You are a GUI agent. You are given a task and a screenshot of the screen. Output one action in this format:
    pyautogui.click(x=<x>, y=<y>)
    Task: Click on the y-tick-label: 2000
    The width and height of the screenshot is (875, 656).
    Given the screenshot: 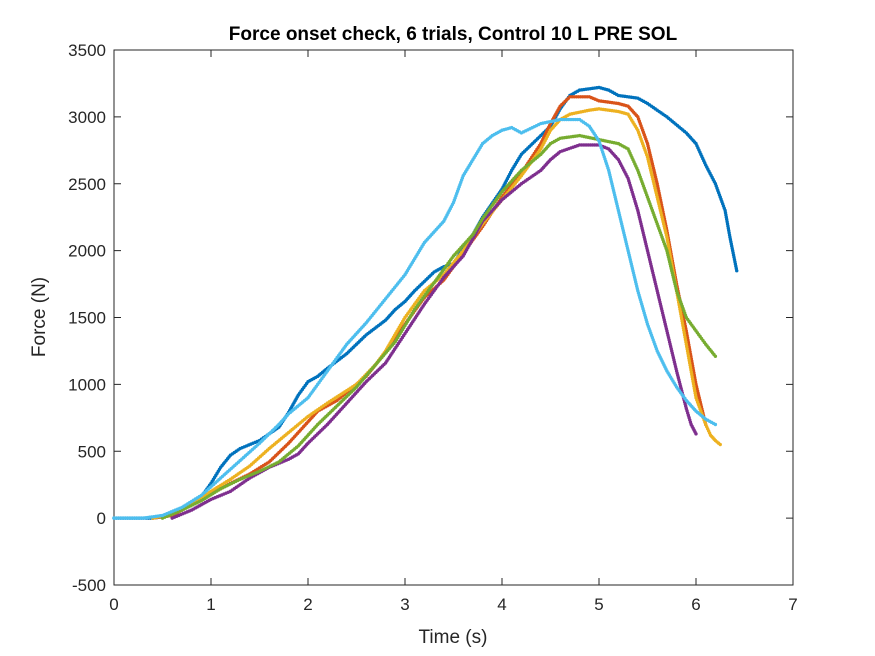 What is the action you would take?
    pyautogui.click(x=87, y=251)
    